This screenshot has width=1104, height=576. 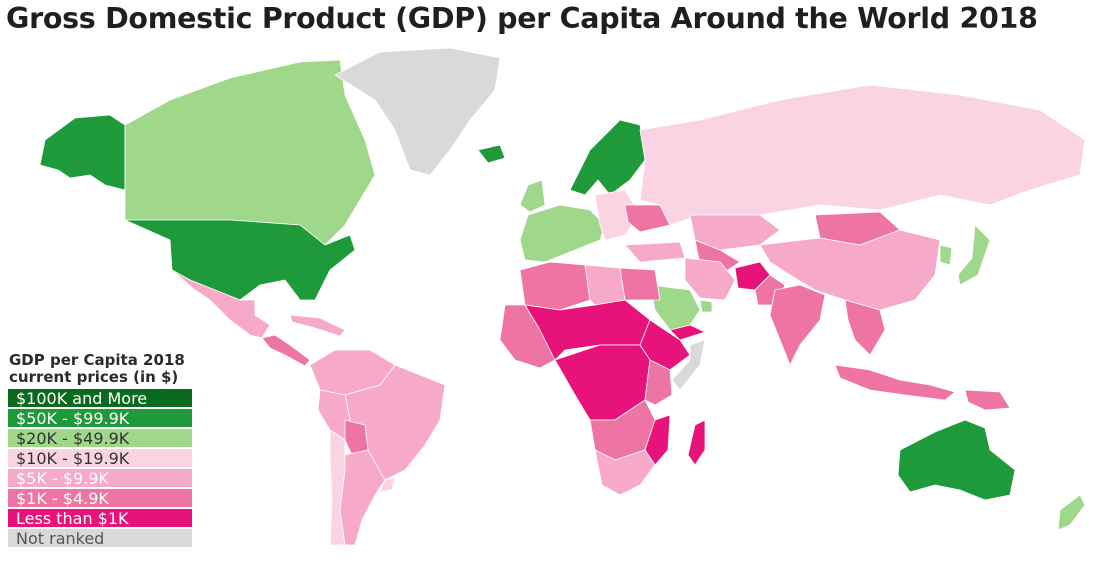 I want to click on region-southeast-asia, so click(x=865, y=327).